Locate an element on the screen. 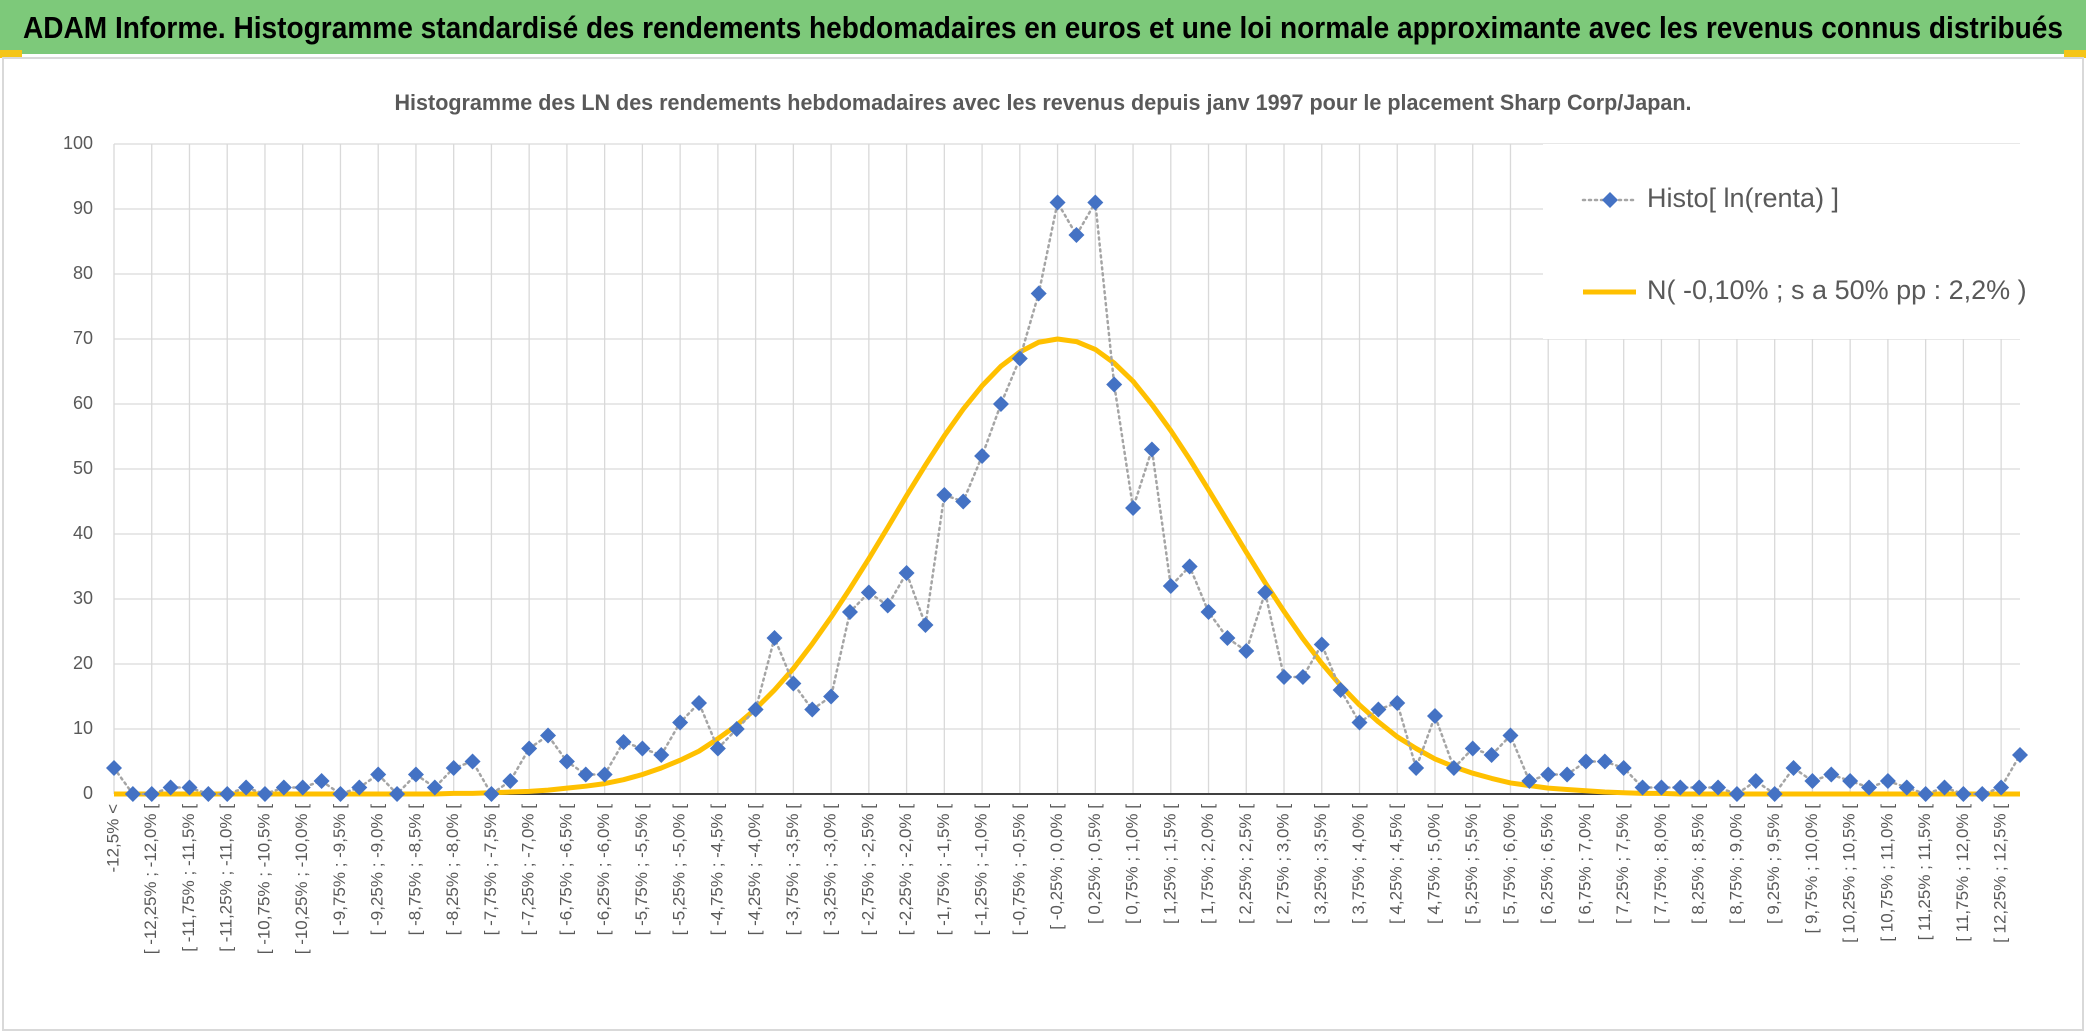 The height and width of the screenshot is (1033, 2086). x-tick-label: [ -4,75% ; -4,5% [ is located at coordinates (716, 870).